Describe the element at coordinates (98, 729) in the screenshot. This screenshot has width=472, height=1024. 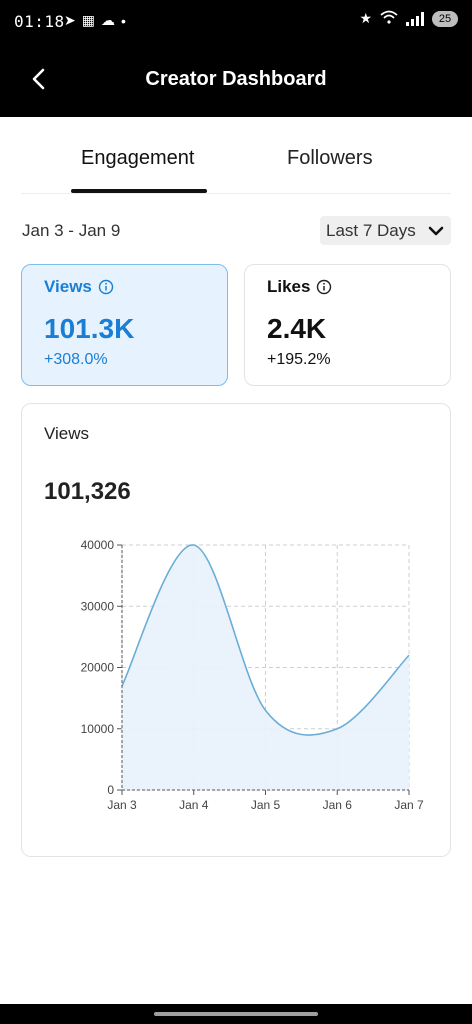
I see `y-tick-label: 10000` at that location.